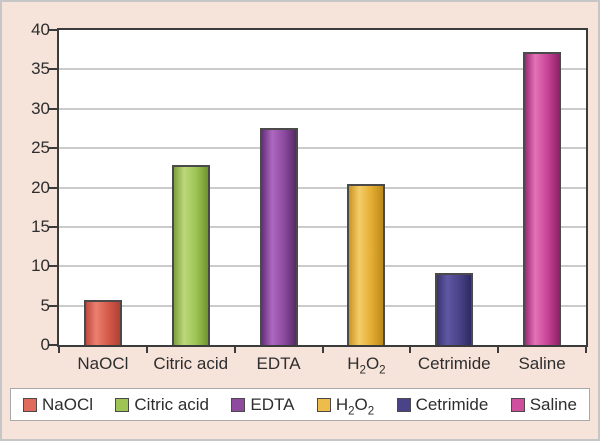 The image size is (600, 441). I want to click on y-tick-label: 20, so click(40, 187).